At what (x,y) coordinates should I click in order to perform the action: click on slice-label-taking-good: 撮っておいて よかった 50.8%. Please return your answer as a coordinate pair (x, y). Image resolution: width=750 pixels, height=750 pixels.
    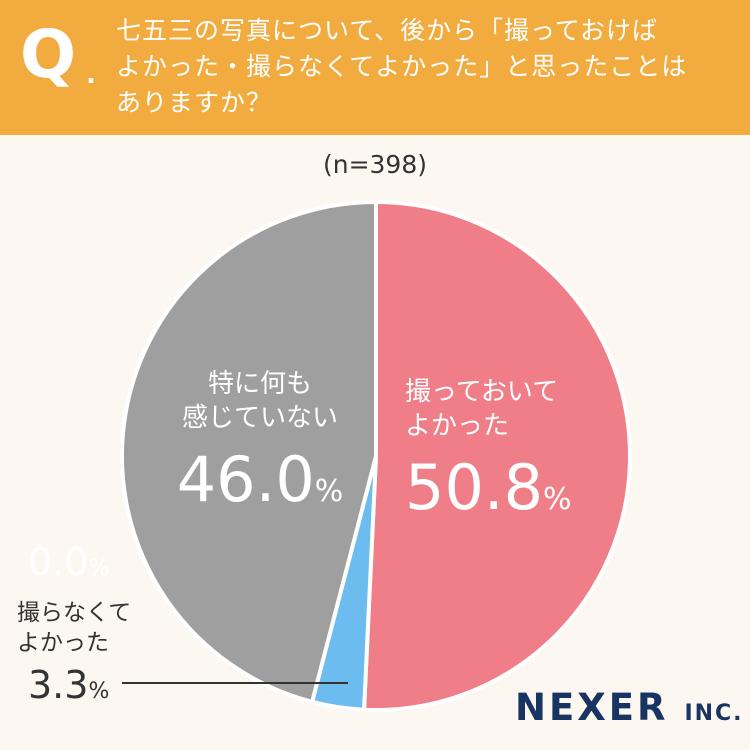
    Looking at the image, I should click on (505, 455).